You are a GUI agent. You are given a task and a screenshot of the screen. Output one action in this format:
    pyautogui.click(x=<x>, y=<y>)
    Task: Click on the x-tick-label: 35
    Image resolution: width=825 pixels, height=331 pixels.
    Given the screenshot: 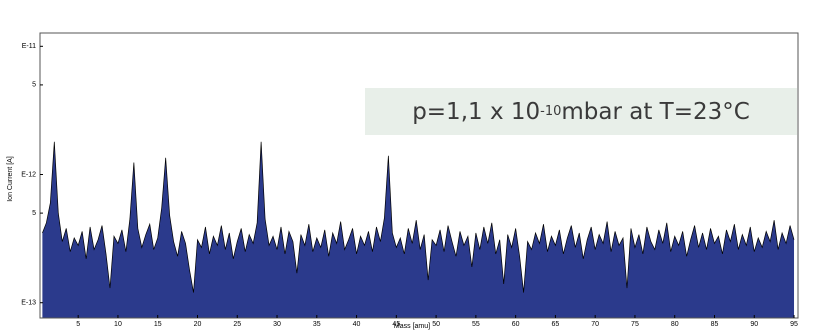 What is the action you would take?
    pyautogui.click(x=317, y=324)
    